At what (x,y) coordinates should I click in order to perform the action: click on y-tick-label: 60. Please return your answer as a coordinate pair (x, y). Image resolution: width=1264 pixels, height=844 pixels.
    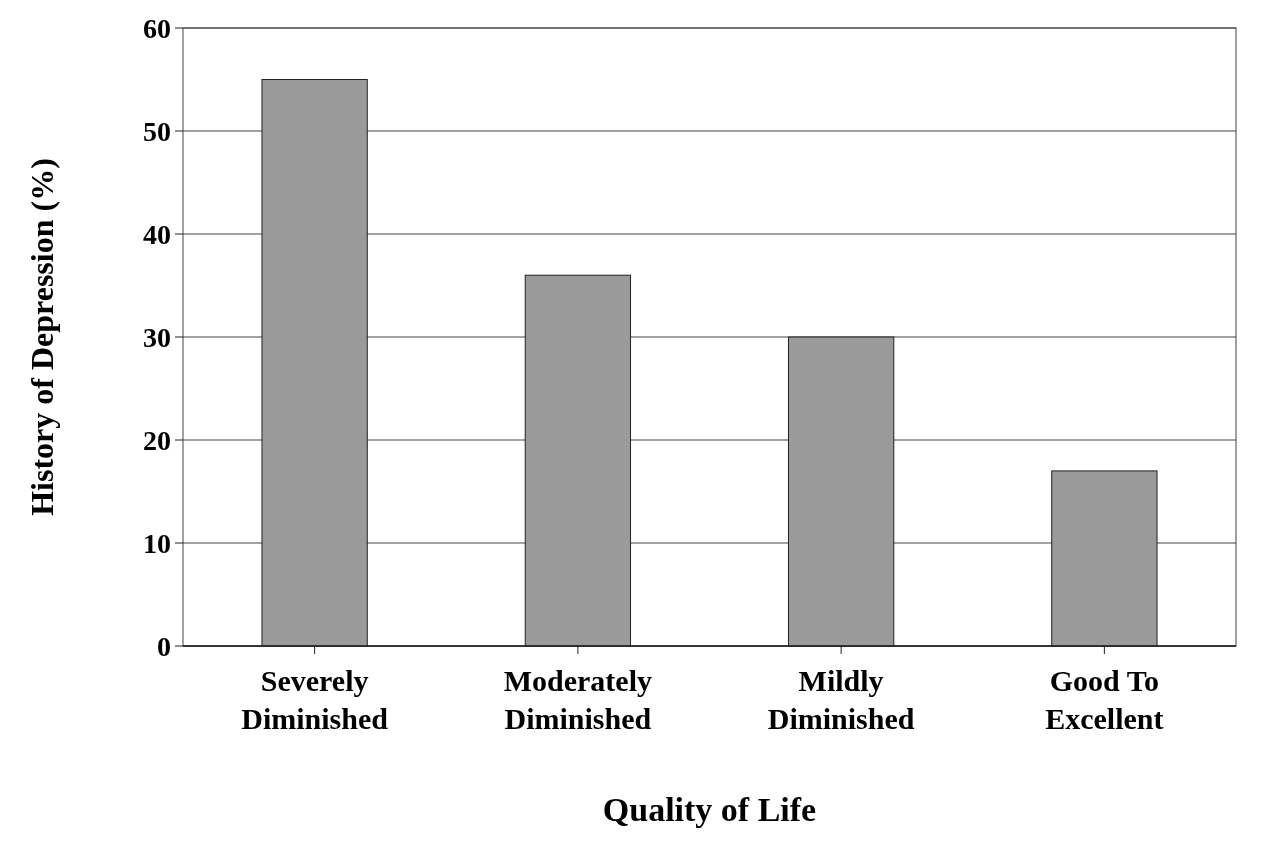
    Looking at the image, I should click on (157, 28).